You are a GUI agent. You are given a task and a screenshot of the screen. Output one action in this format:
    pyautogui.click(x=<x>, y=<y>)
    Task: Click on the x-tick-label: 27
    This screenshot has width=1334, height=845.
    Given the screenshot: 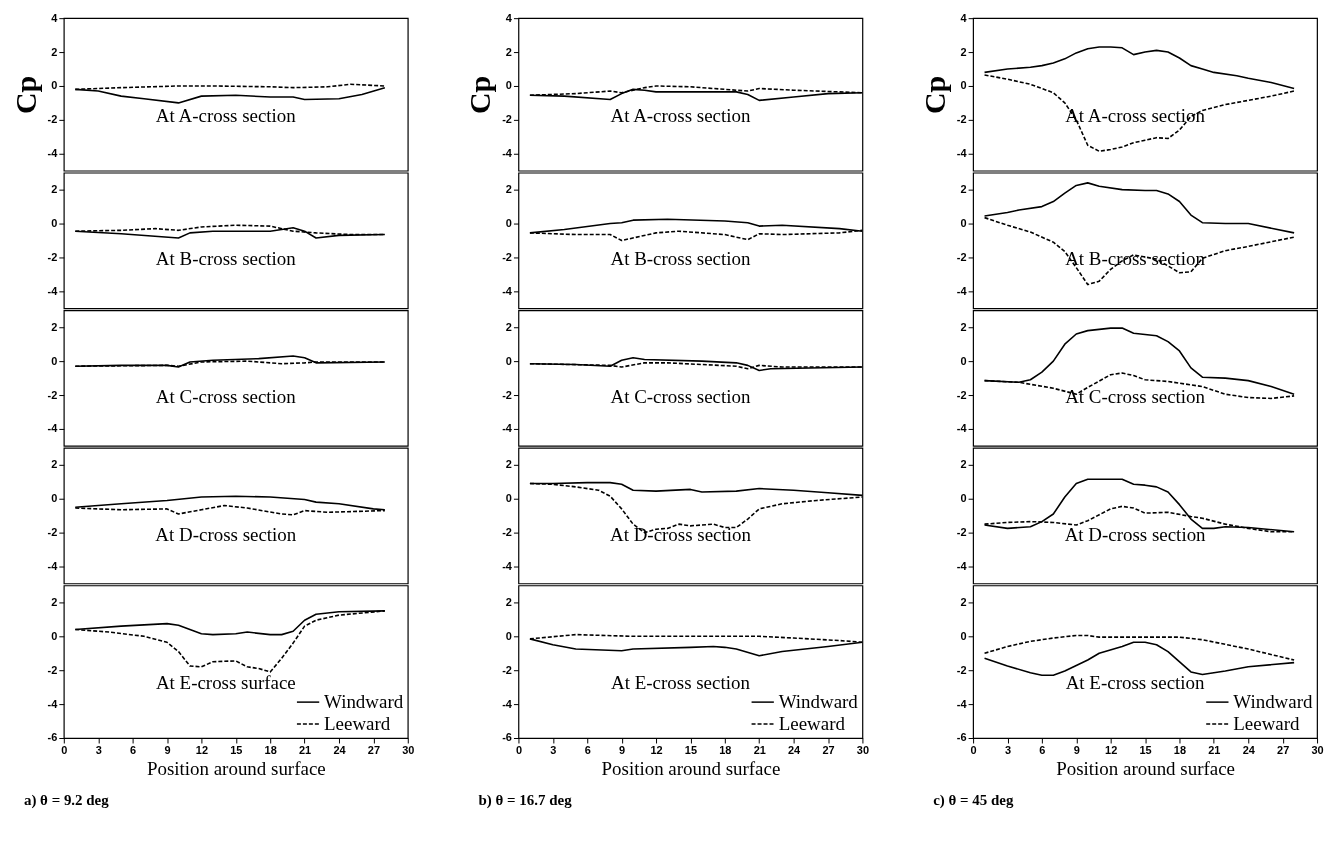 What is the action you would take?
    pyautogui.click(x=1283, y=750)
    